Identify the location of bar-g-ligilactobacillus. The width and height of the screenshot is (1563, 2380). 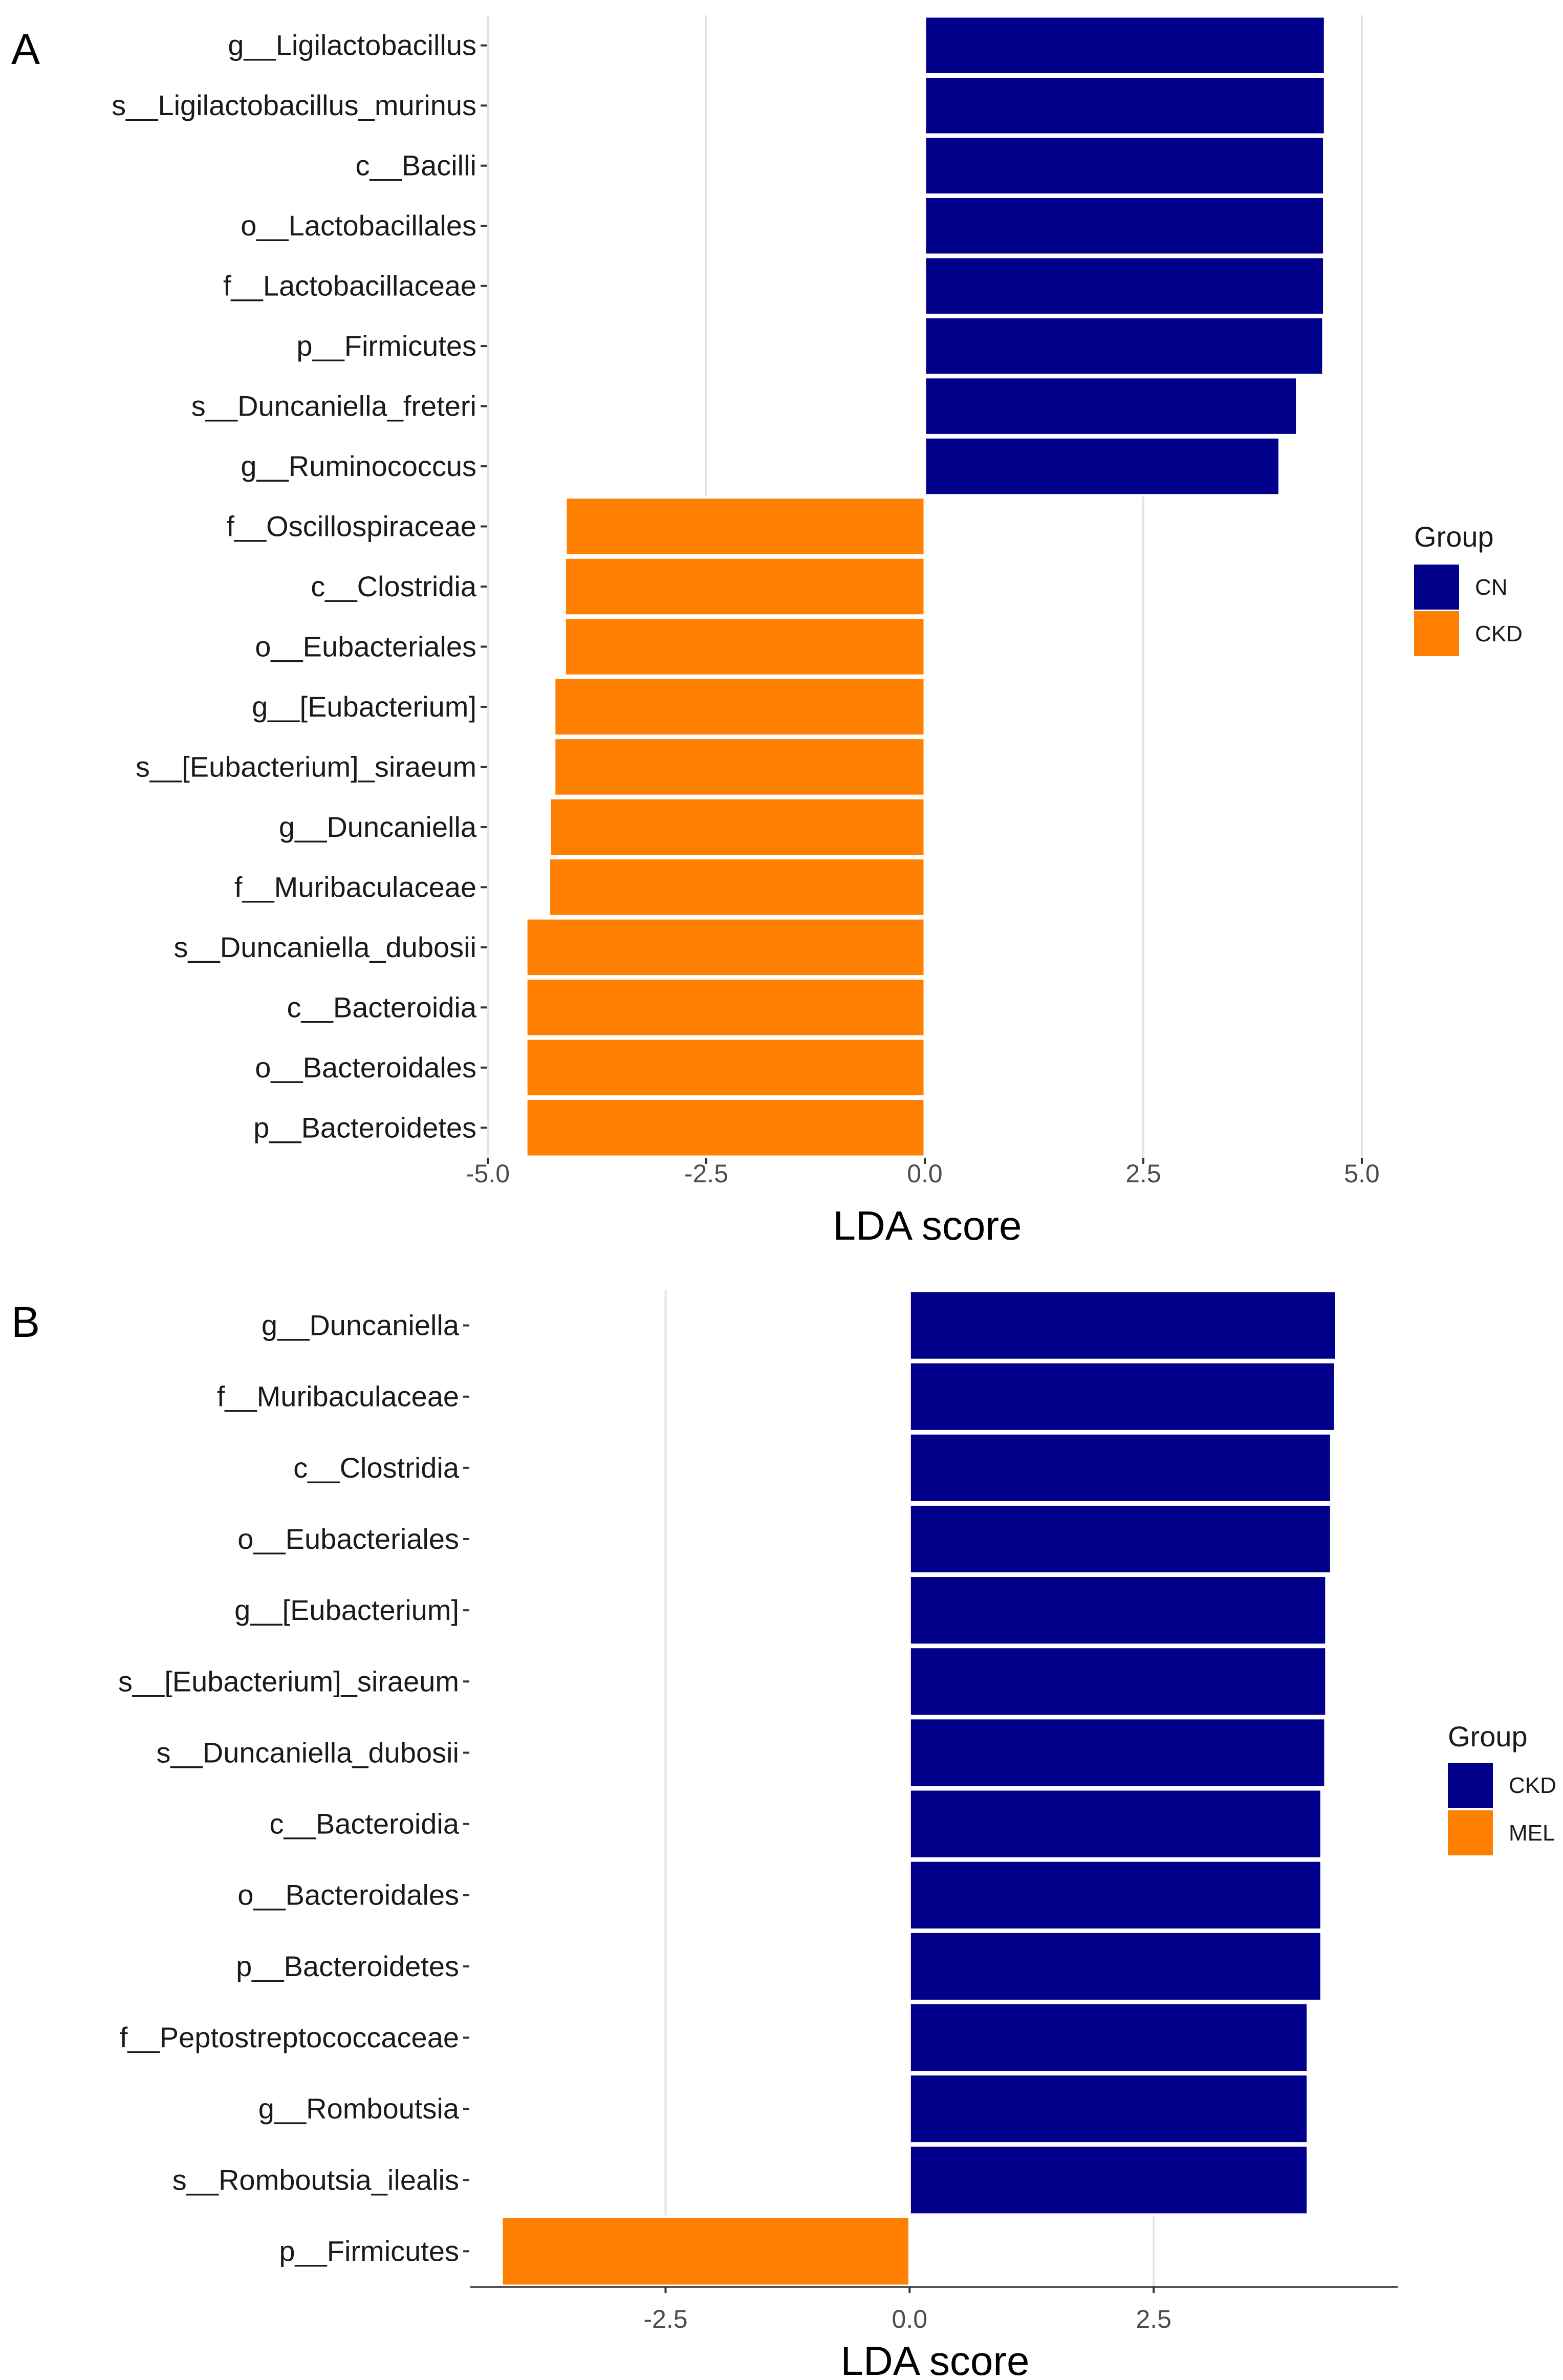
(1125, 45).